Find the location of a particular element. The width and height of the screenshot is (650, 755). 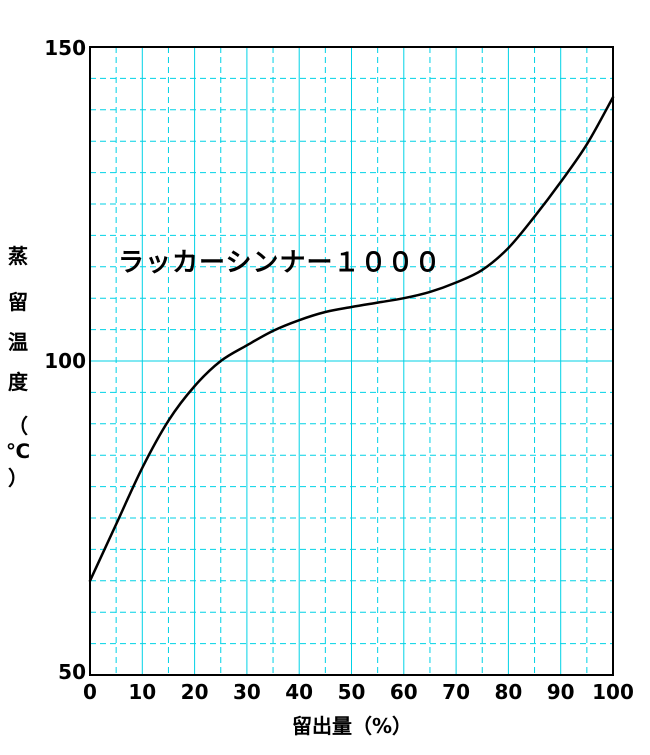

series-label: ラッカーシンナー１０００ is located at coordinates (279, 263).